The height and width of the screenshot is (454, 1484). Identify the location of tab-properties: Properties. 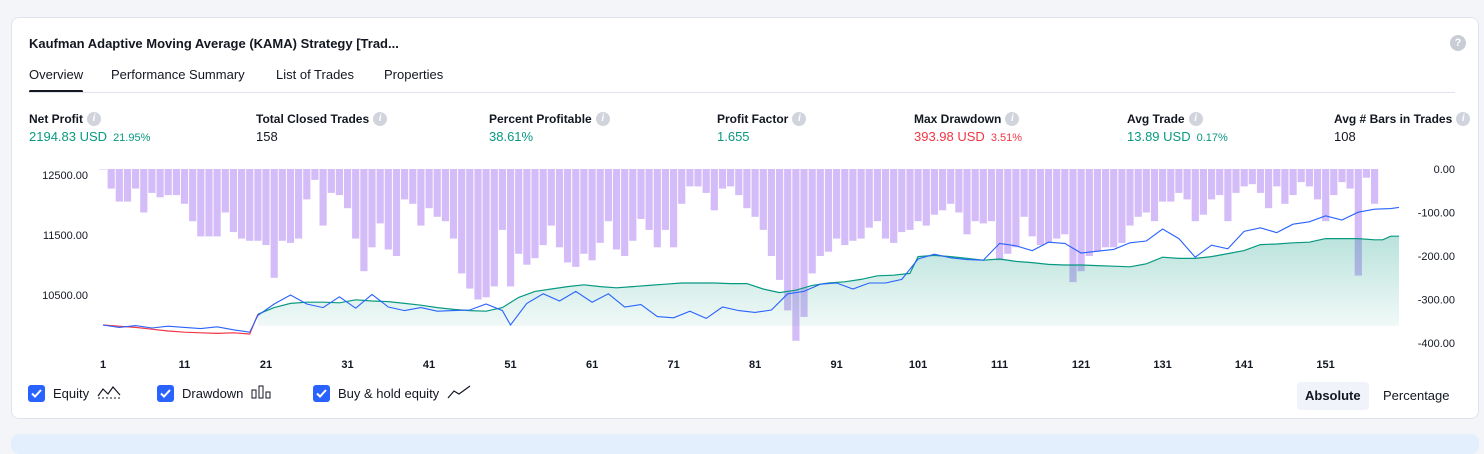
(414, 74).